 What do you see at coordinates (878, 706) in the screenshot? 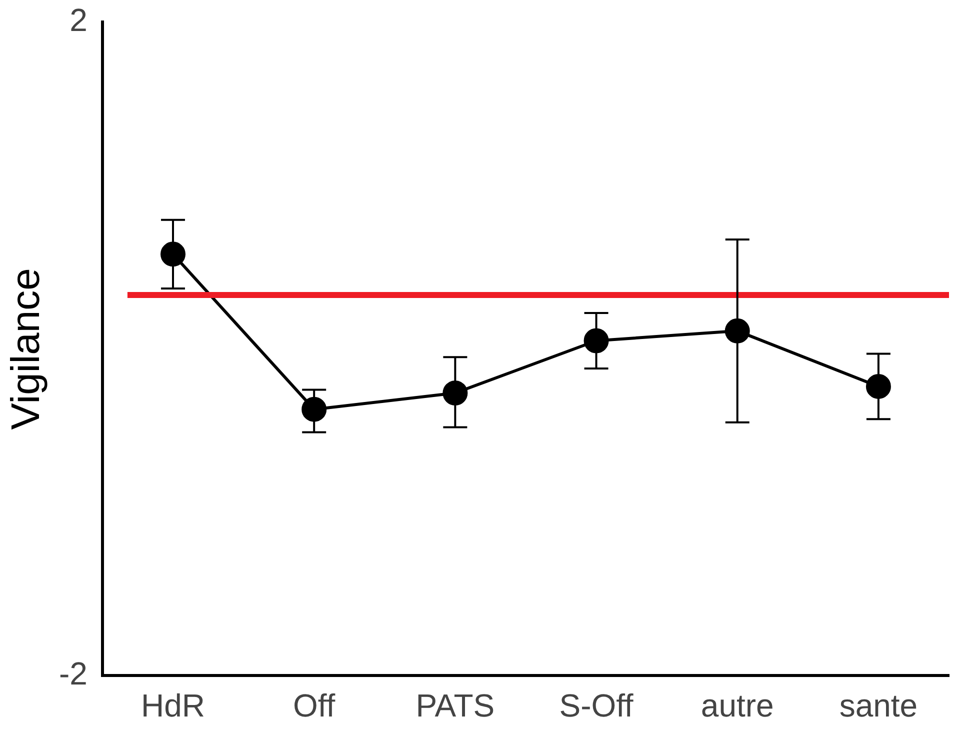
I see `x-tick-label: sante` at bounding box center [878, 706].